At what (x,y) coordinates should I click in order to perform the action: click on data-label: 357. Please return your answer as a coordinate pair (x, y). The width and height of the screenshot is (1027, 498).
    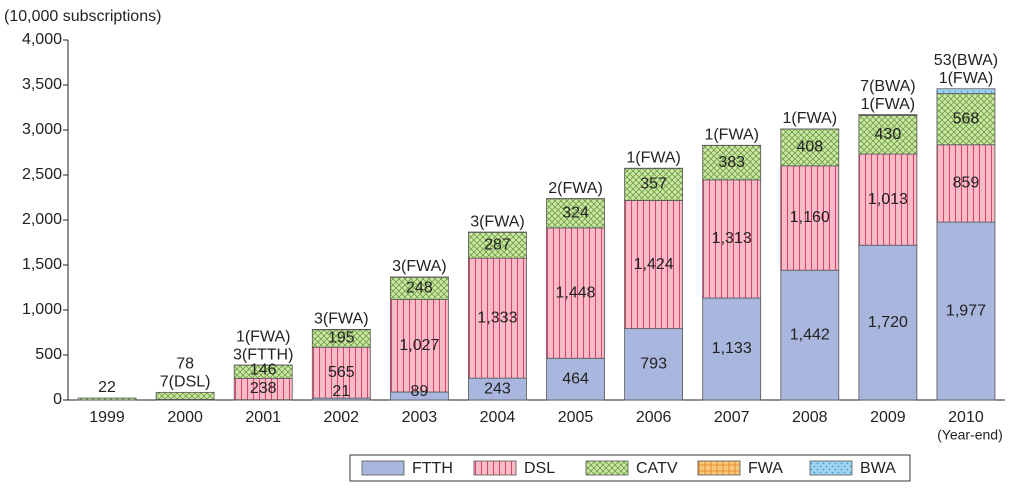
    Looking at the image, I should click on (653, 184).